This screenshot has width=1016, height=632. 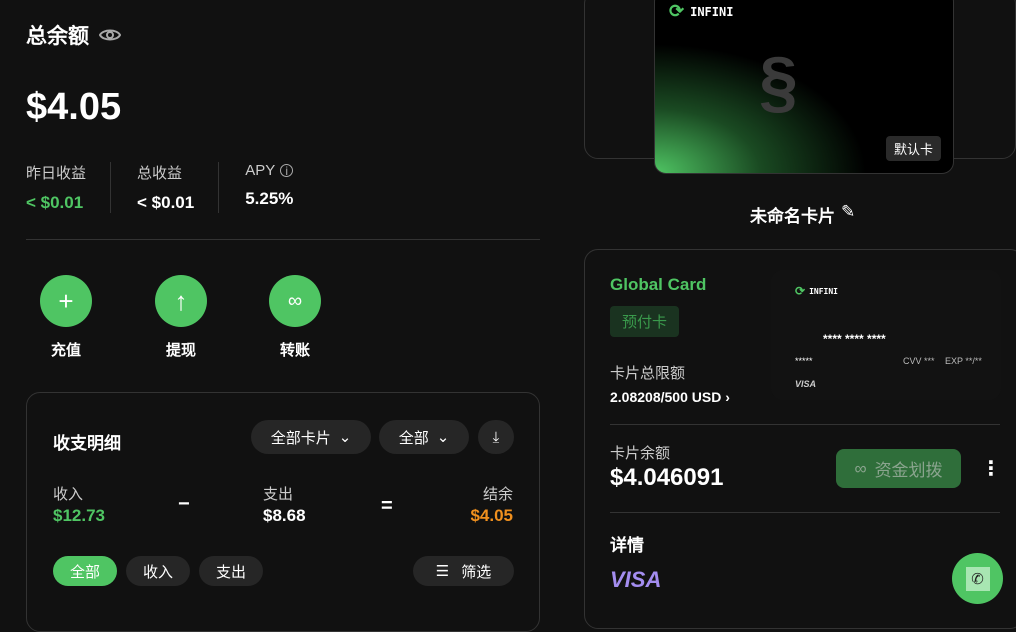 I want to click on edit-icon: ✎, so click(x=848, y=211).